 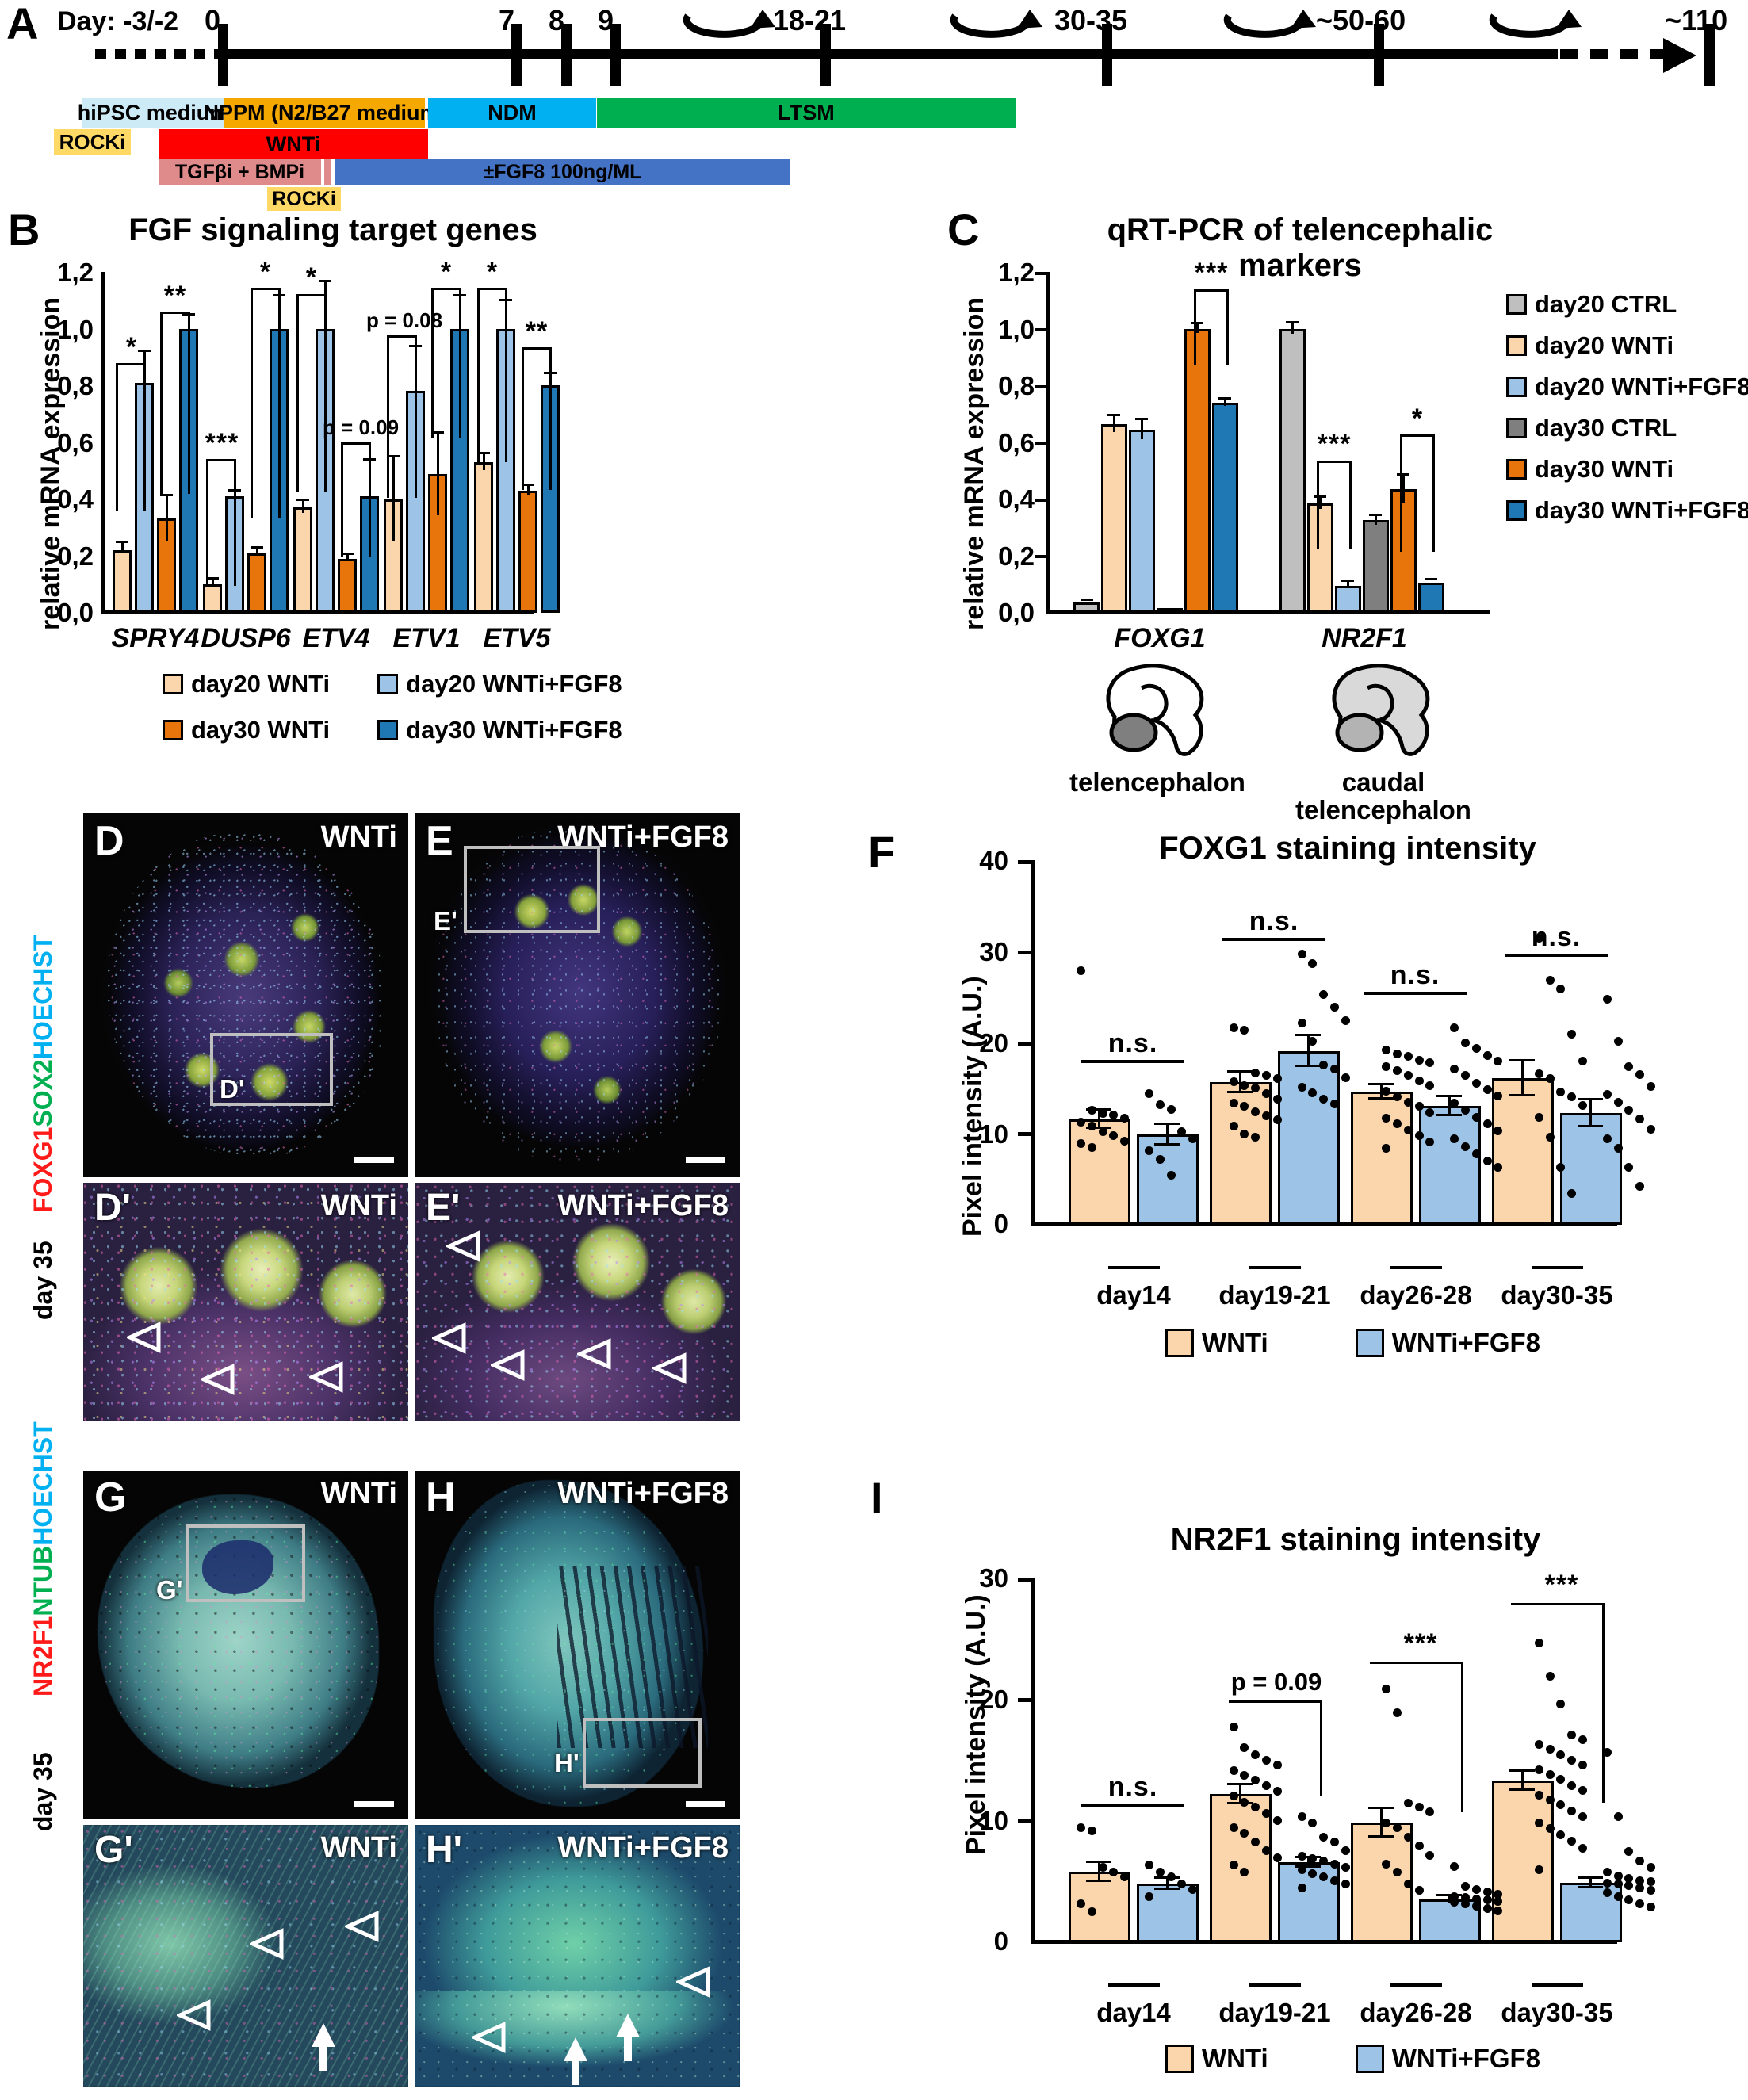 I want to click on micrograph-h-prime: H' WNTi+FGF8, so click(x=577, y=1956).